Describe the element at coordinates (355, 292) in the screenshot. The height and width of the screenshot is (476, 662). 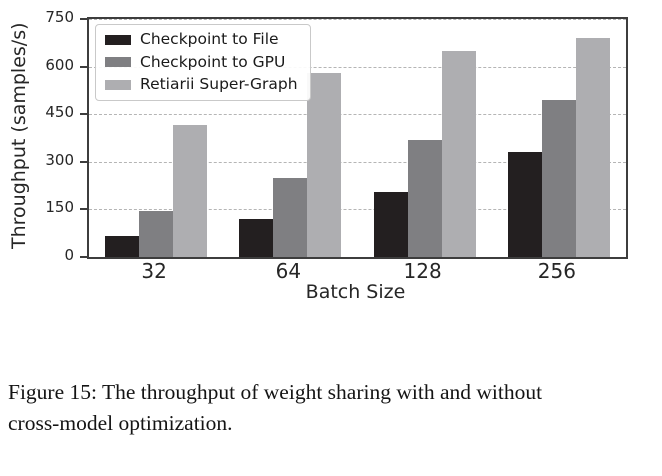
I see `x-axis-label: Batch Size` at that location.